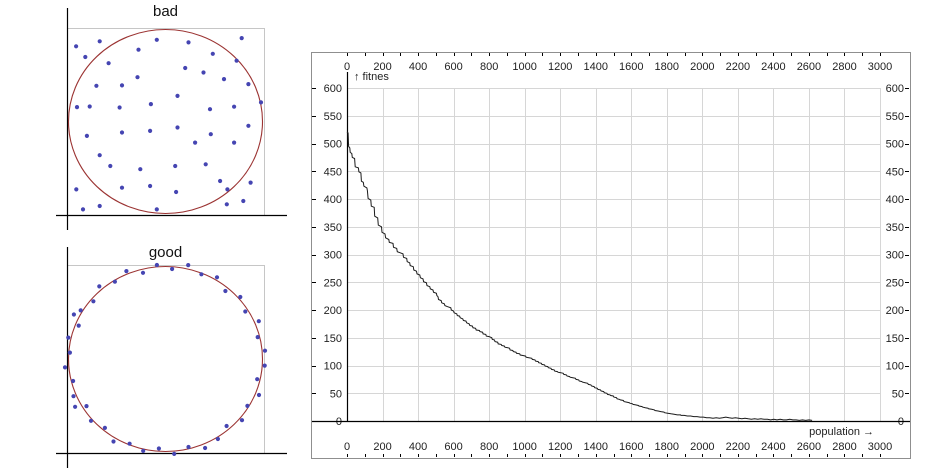 Image resolution: width=930 pixels, height=471 pixels. I want to click on x-tick-label-bottom: 400, so click(418, 447).